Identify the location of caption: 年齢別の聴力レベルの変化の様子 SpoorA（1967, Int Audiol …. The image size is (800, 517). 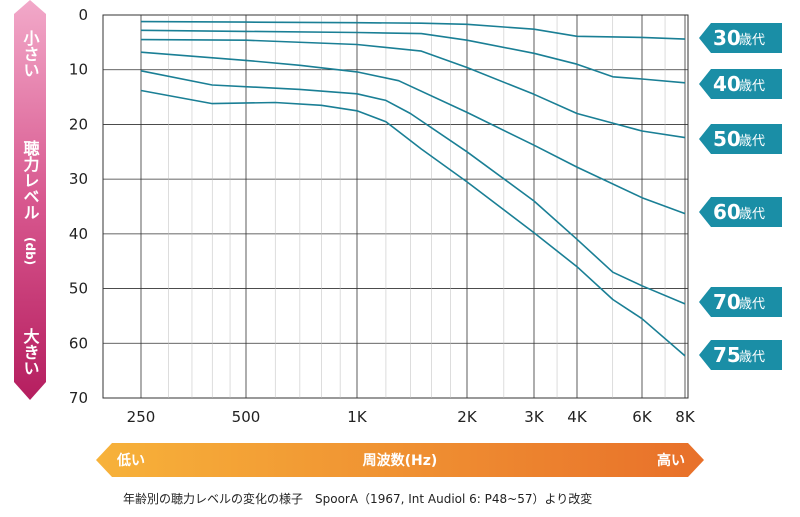
(357, 498).